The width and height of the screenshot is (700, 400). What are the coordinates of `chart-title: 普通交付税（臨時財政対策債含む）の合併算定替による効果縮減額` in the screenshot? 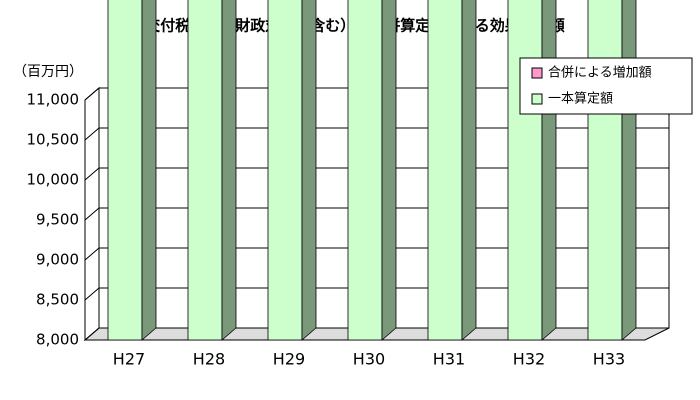 It's located at (340, 26).